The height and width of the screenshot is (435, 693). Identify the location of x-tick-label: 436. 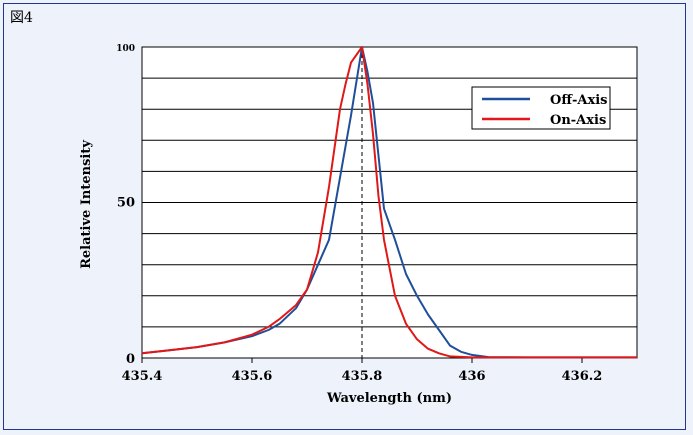
(471, 376).